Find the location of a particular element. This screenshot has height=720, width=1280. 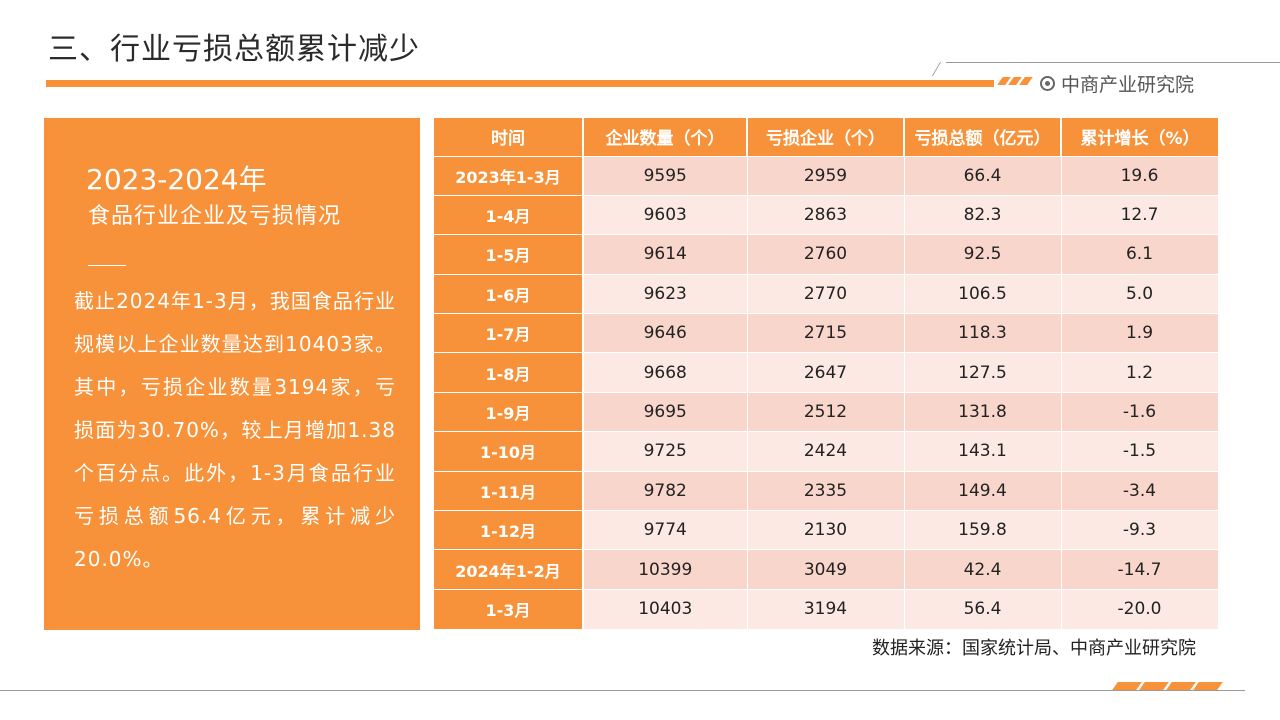

cell-time: 1-11月 is located at coordinates (509, 490).